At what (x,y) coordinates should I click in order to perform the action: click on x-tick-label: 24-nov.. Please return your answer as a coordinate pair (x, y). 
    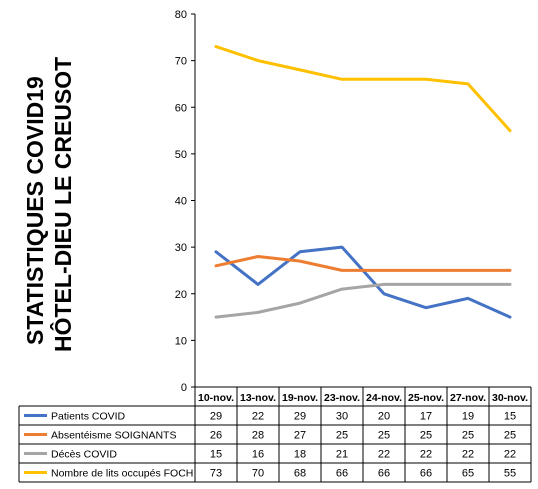
    Looking at the image, I should click on (384, 398).